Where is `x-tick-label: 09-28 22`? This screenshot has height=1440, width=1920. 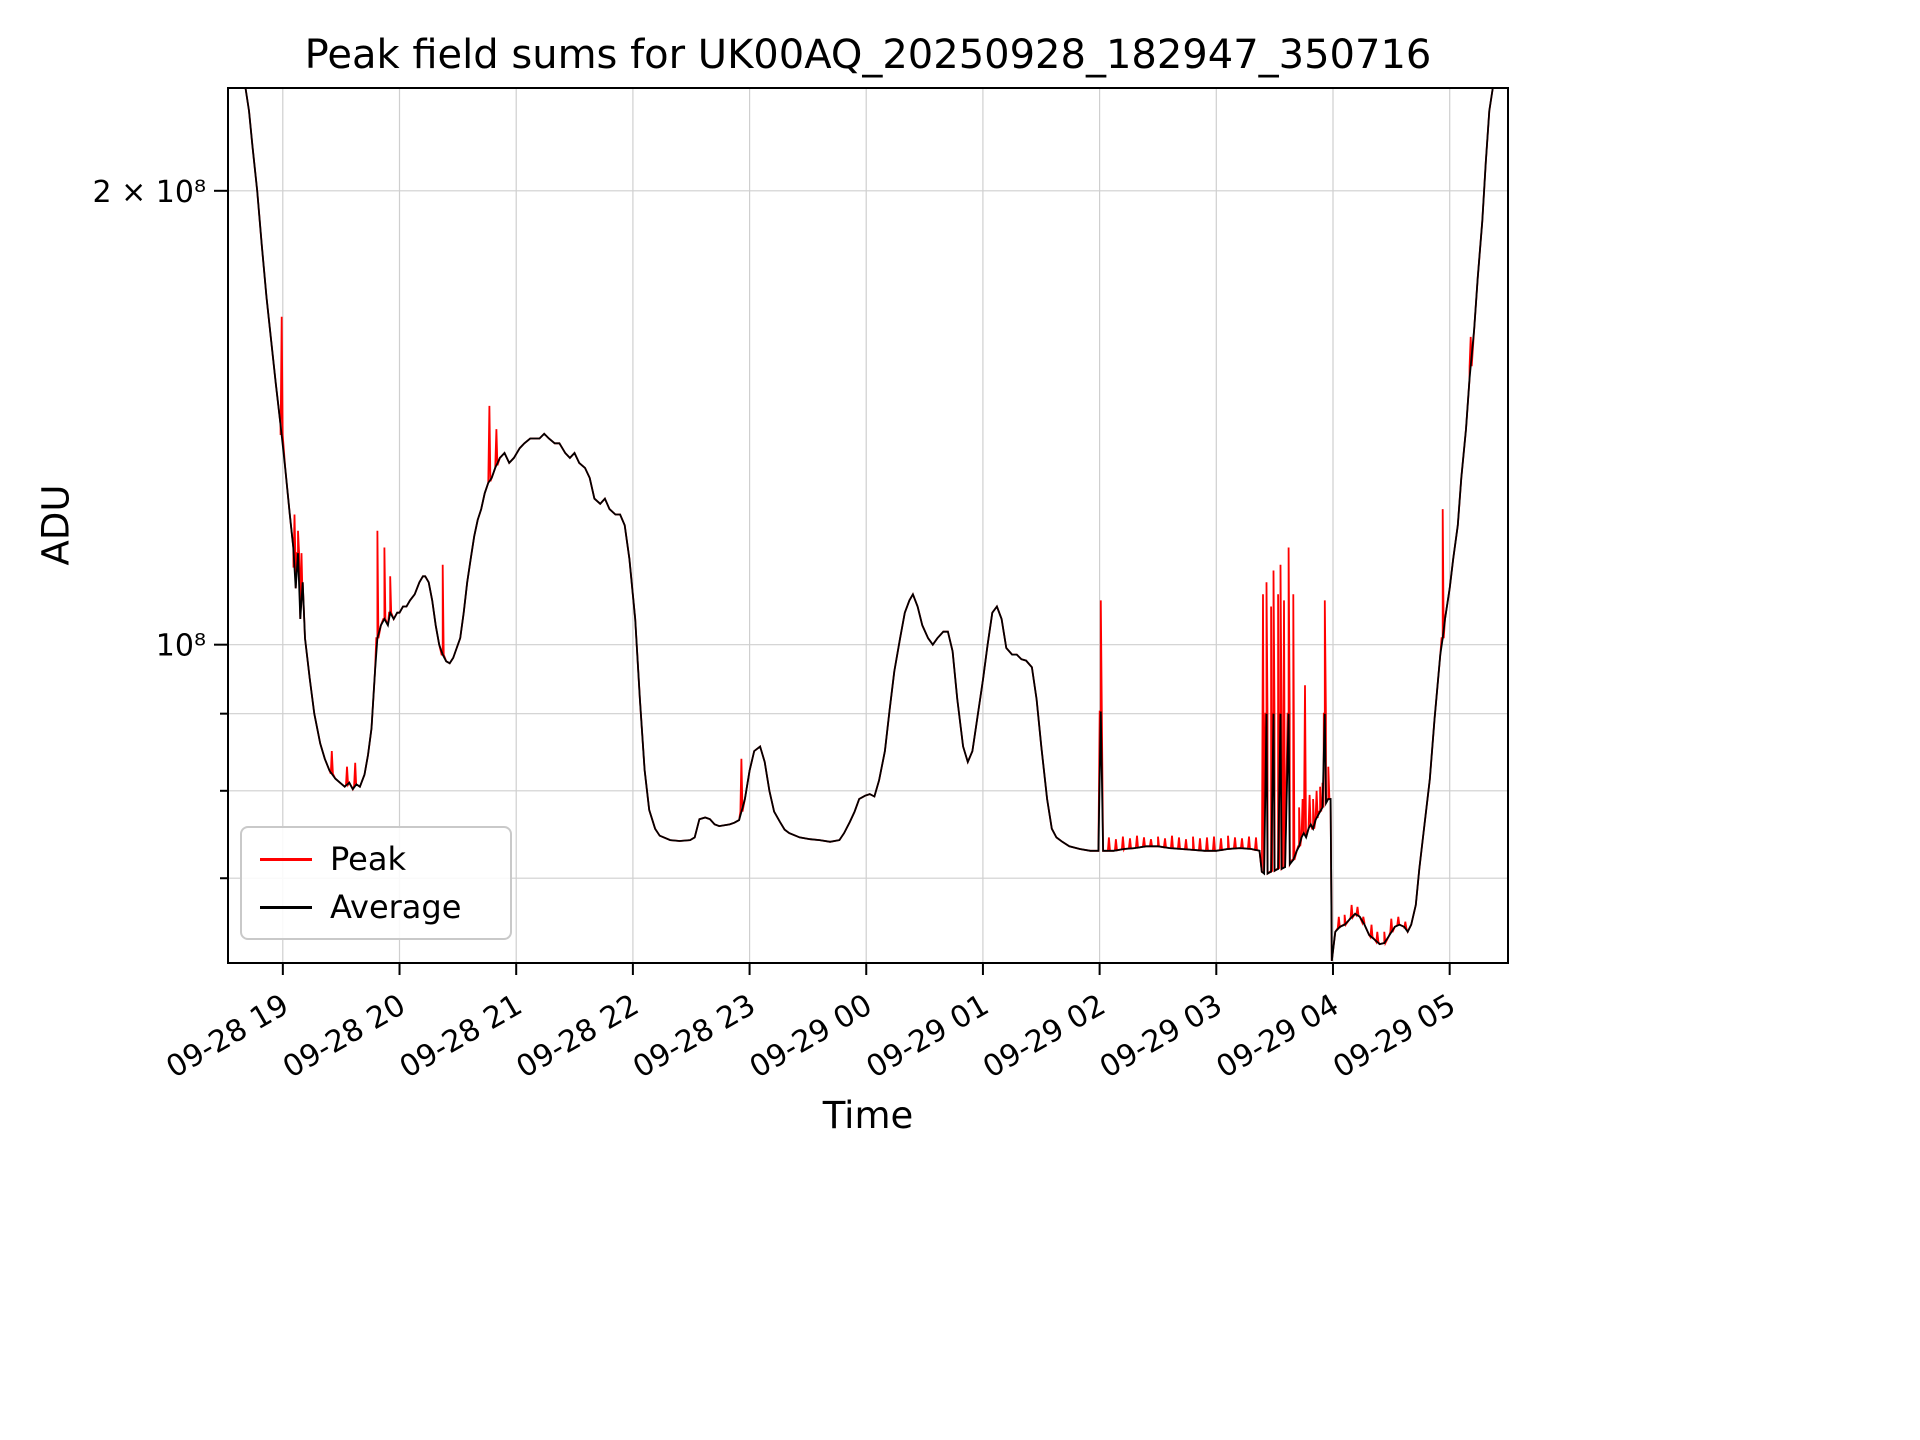 x-tick-label: 09-28 22 is located at coordinates (578, 1037).